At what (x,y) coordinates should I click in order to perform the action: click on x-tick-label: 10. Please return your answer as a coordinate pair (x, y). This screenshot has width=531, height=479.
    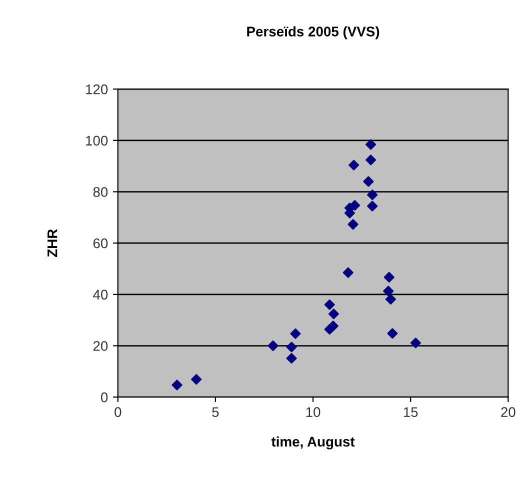
    Looking at the image, I should click on (313, 412).